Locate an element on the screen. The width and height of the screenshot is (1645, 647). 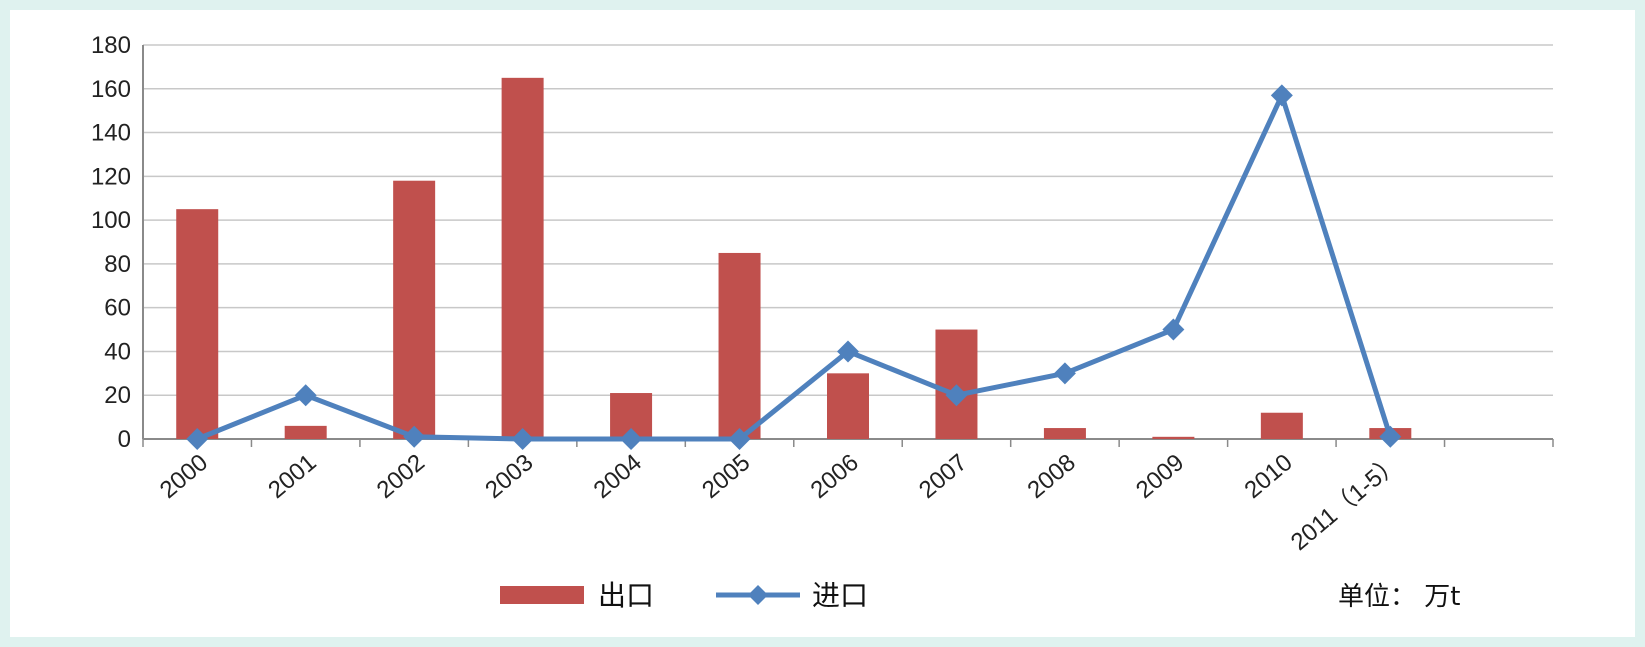
x-tick-label: 2010 is located at coordinates (1268, 476).